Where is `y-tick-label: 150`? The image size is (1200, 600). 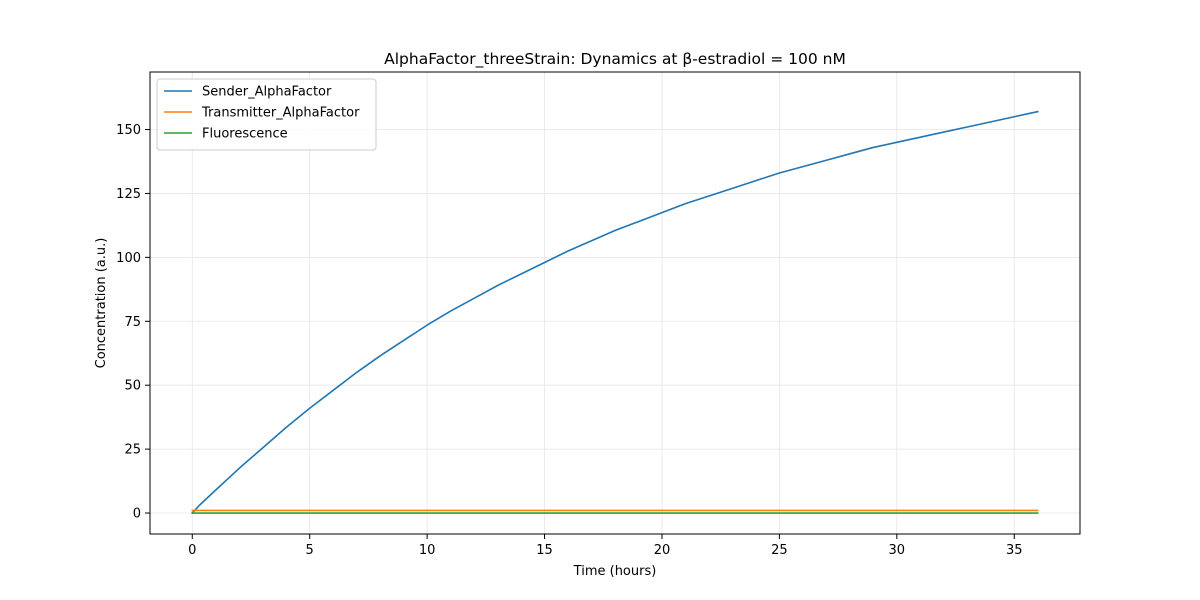
y-tick-label: 150 is located at coordinates (128, 130).